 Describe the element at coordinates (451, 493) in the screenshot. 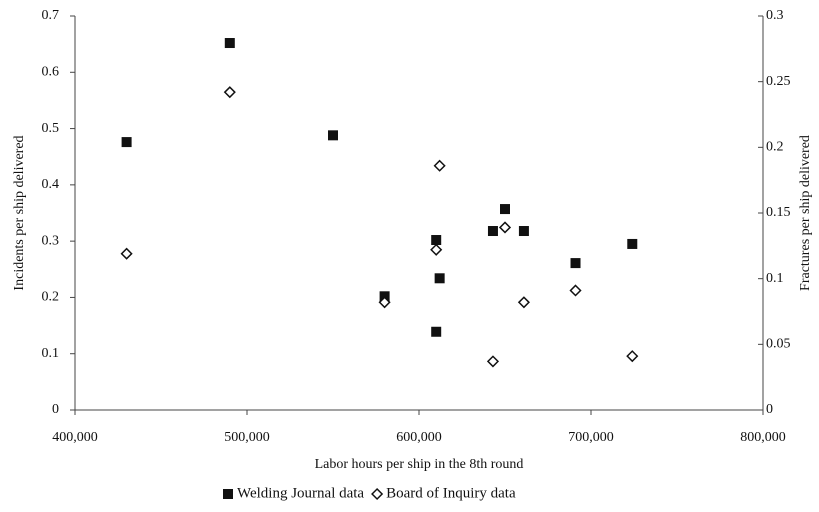

I see `legend-label: Board of Inquiry data` at that location.